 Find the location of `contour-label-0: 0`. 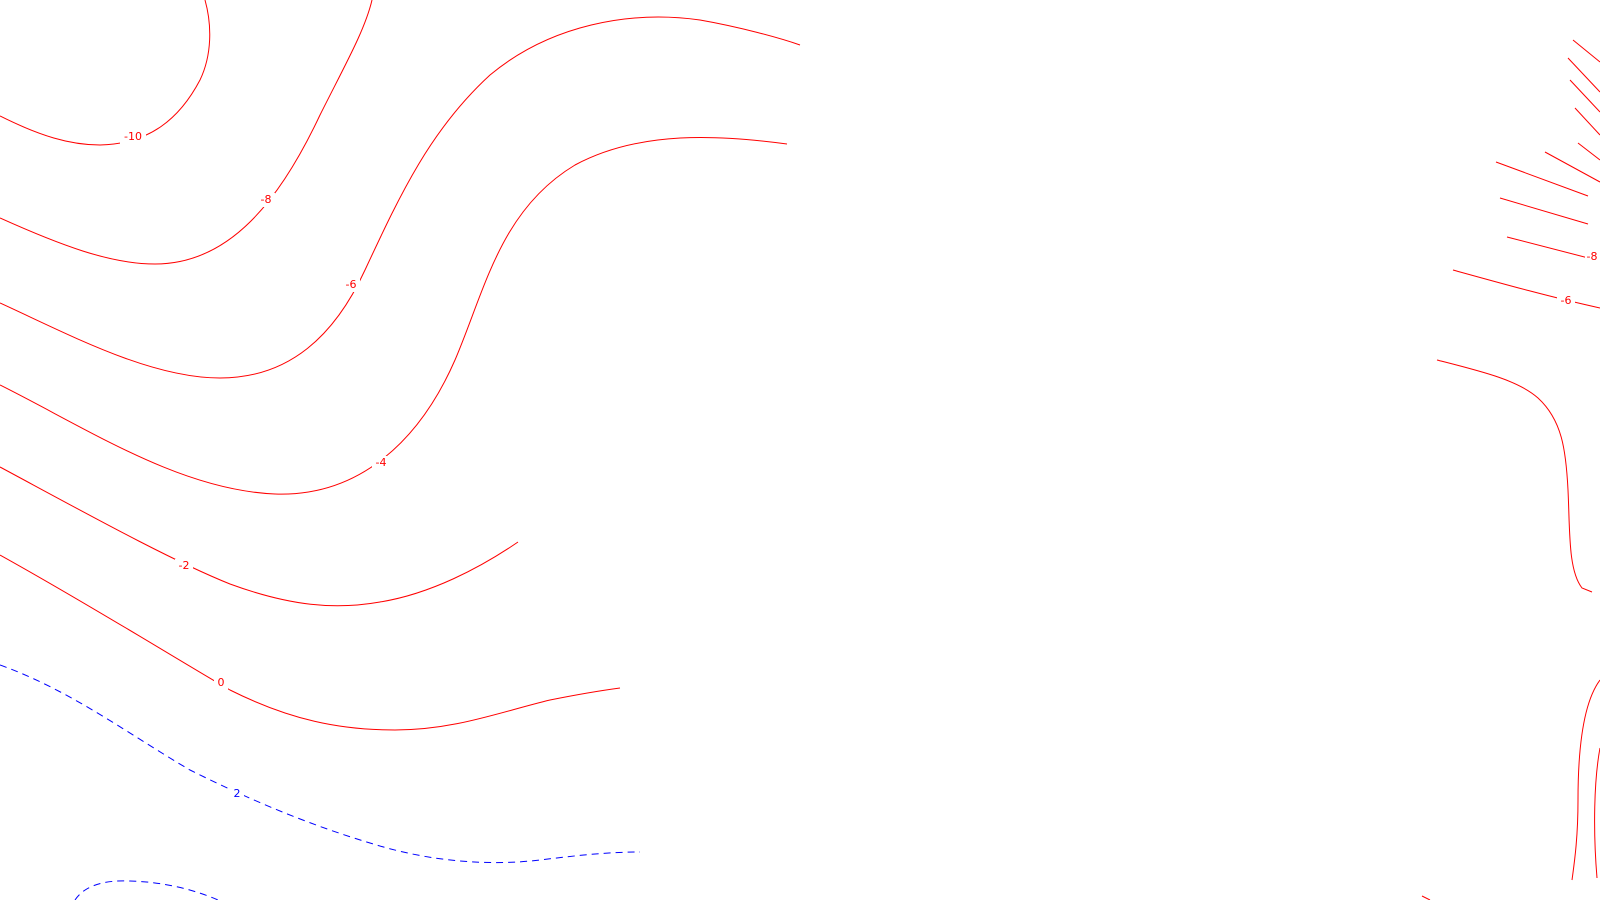

contour-label-0: 0 is located at coordinates (221, 683).